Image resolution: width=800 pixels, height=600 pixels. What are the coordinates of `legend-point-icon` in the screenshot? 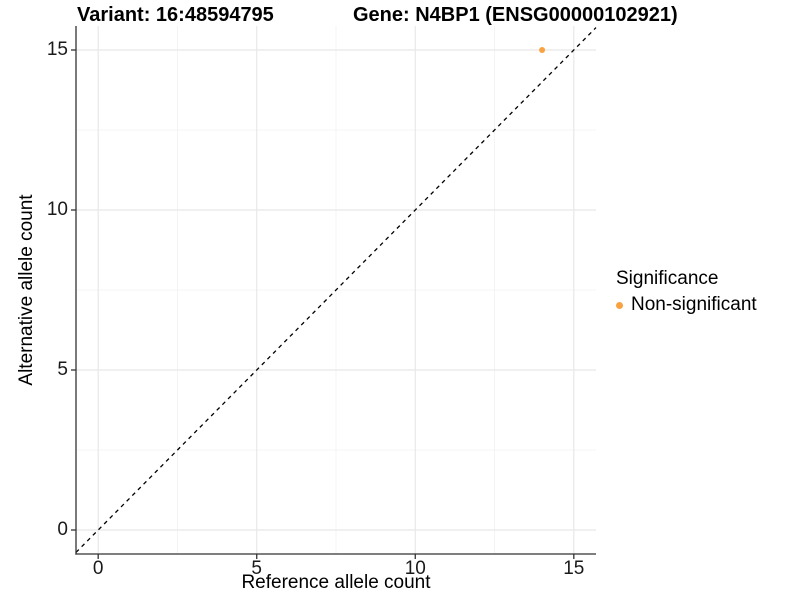 It's located at (619, 305).